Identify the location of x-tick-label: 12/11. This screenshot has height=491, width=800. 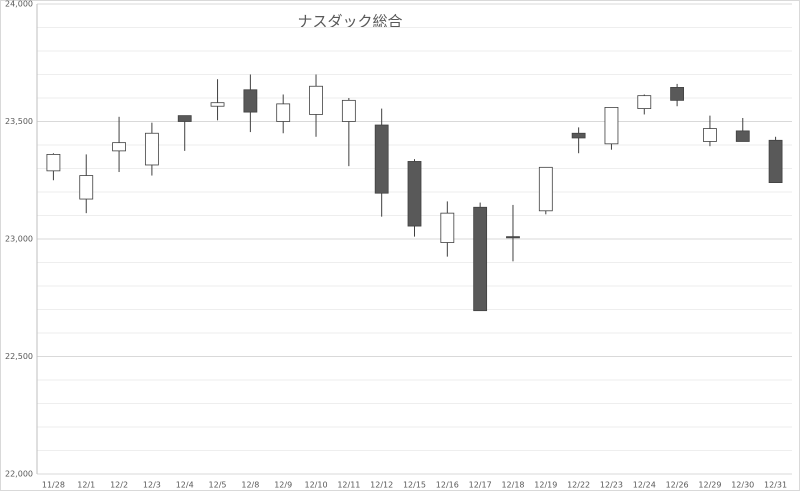
(348, 485).